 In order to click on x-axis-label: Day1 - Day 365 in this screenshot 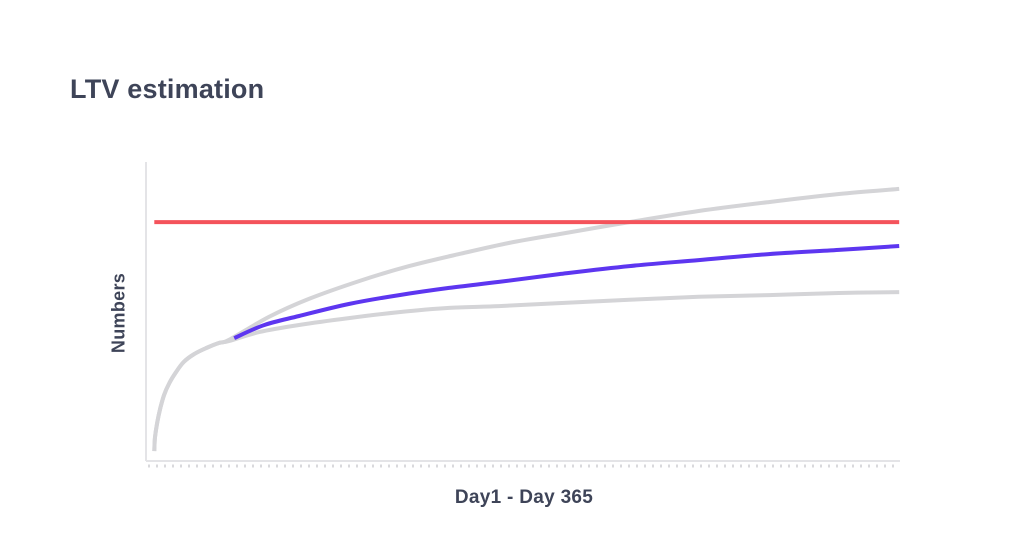, I will do `click(524, 497)`.